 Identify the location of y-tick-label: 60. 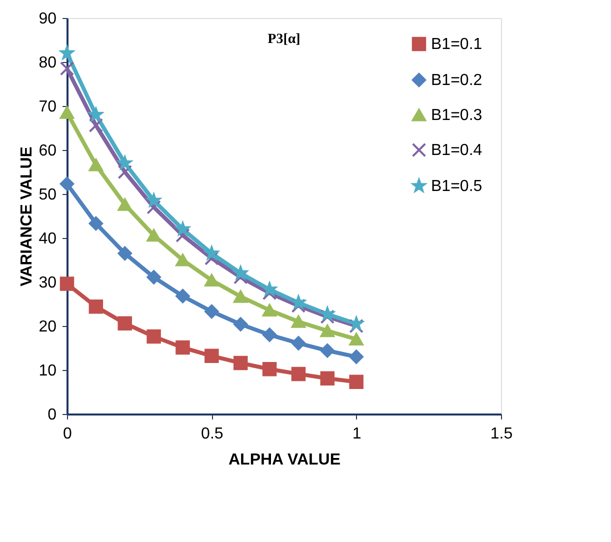
(47, 151).